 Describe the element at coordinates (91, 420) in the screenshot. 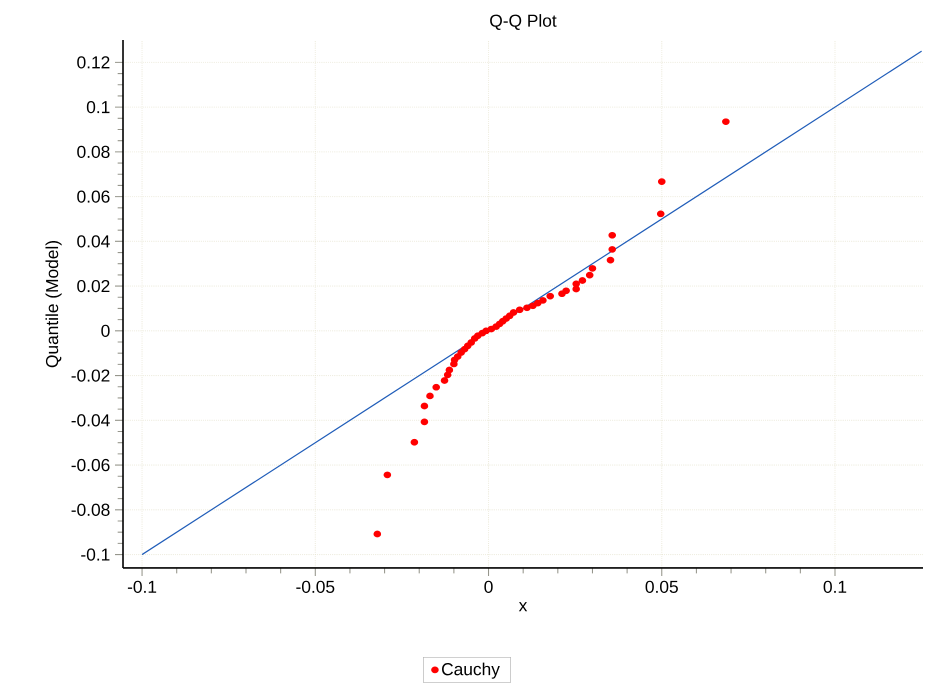

I see `y-tick-label: -0.04` at that location.